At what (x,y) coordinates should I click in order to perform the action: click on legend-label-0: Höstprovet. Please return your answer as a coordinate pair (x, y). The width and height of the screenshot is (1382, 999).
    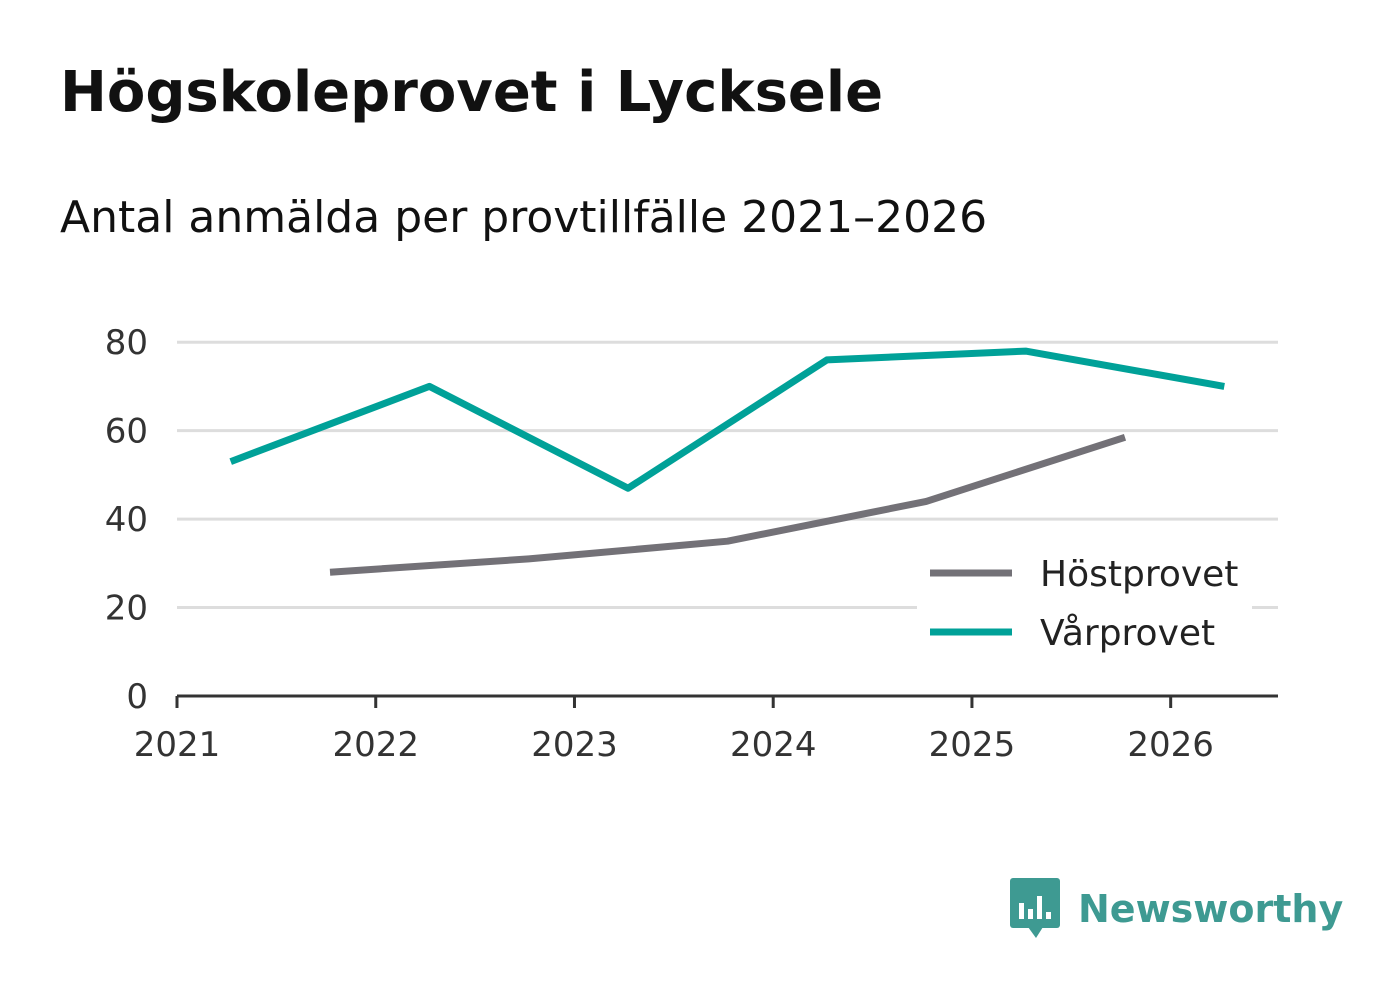
    Looking at the image, I should click on (1139, 574).